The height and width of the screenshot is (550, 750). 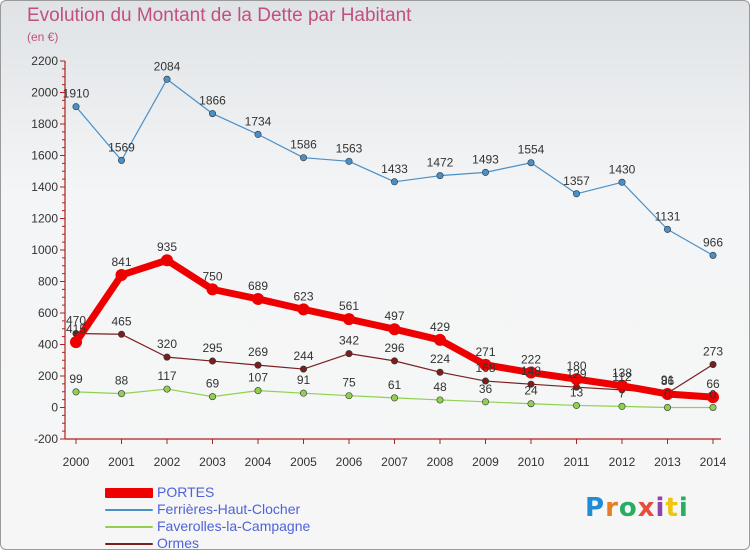 I want to click on x-tick-label: 2010, so click(x=531, y=462).